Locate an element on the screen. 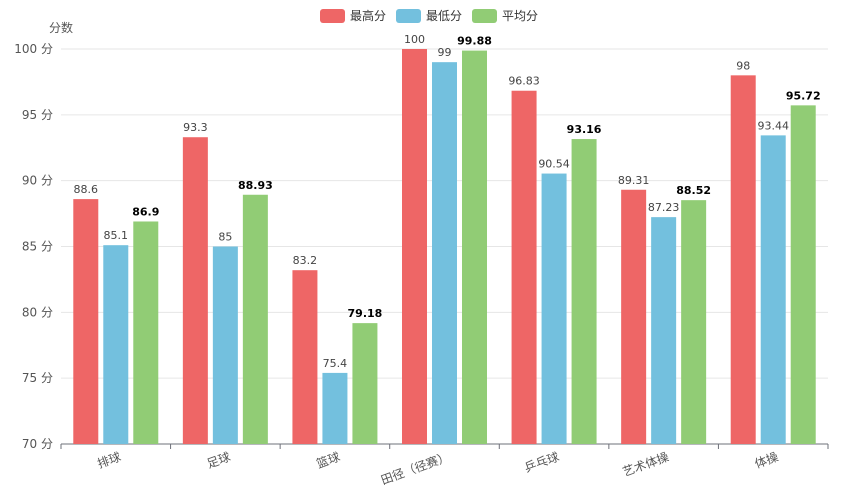 Image resolution: width=858 pixels, height=504 pixels. y-tick-label: 85 分 is located at coordinates (37, 247).